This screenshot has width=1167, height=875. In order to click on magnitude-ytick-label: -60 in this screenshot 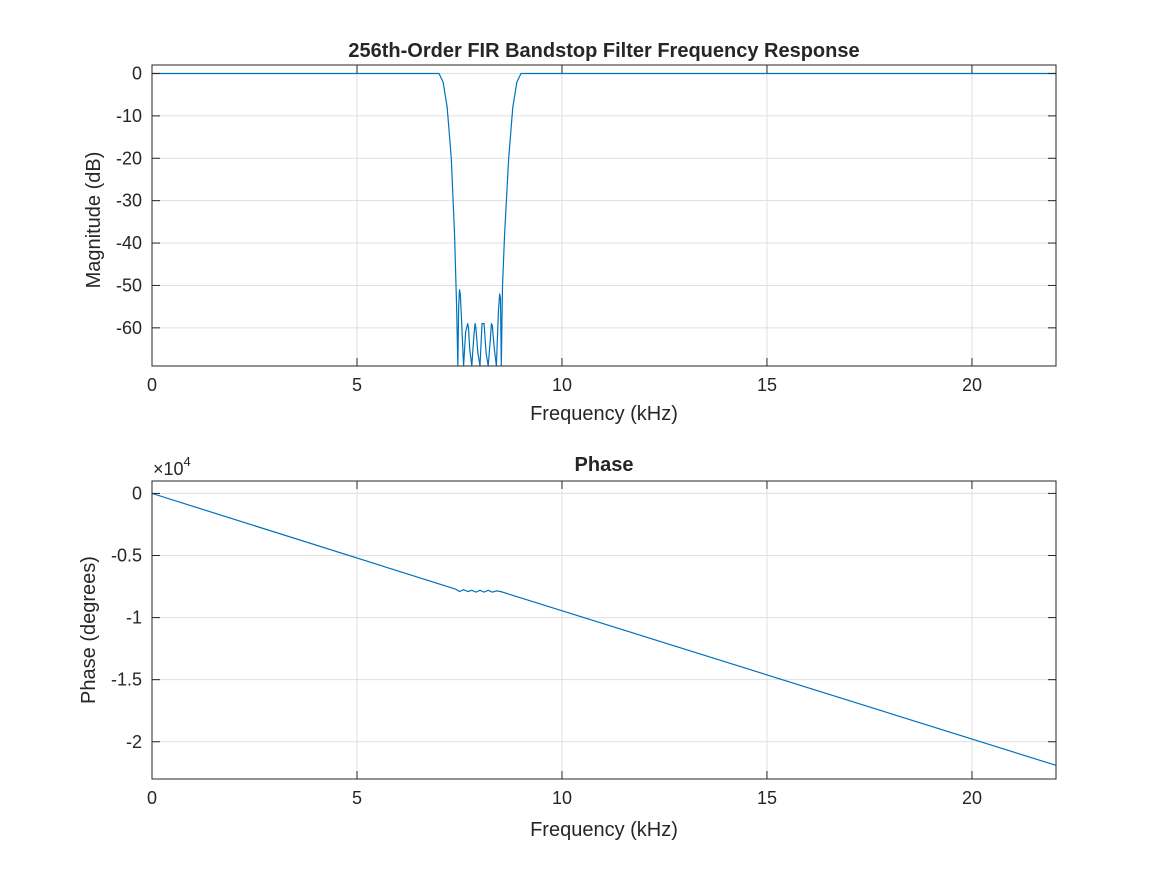, I will do `click(129, 328)`.